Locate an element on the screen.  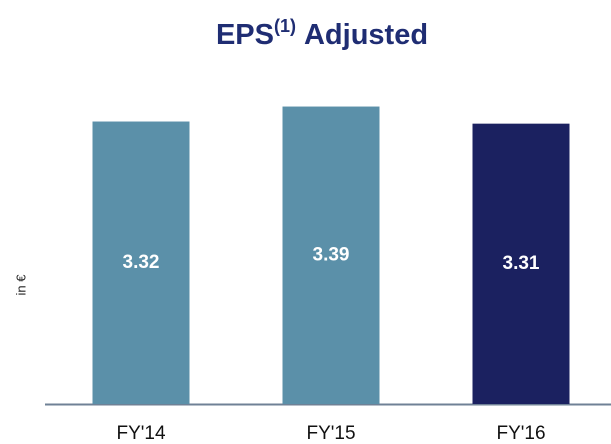
data-label: 3.31 is located at coordinates (521, 263).